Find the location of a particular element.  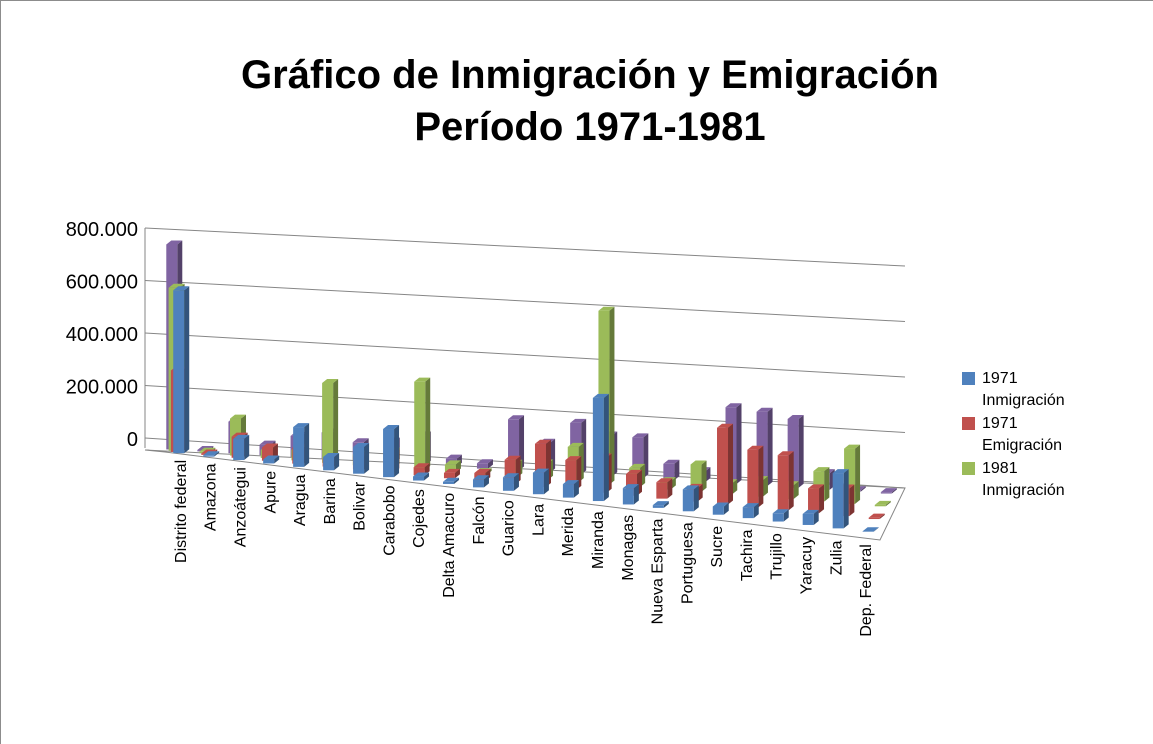

x-tick-label: Distrito federal is located at coordinates (181, 511).